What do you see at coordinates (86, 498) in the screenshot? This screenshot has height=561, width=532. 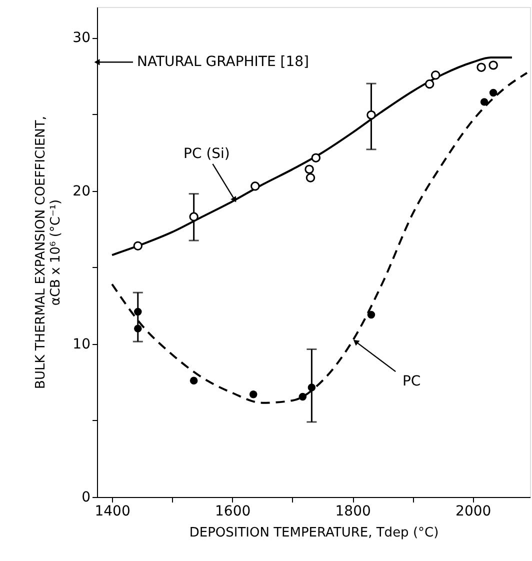 I see `y-tick-label: 0` at bounding box center [86, 498].